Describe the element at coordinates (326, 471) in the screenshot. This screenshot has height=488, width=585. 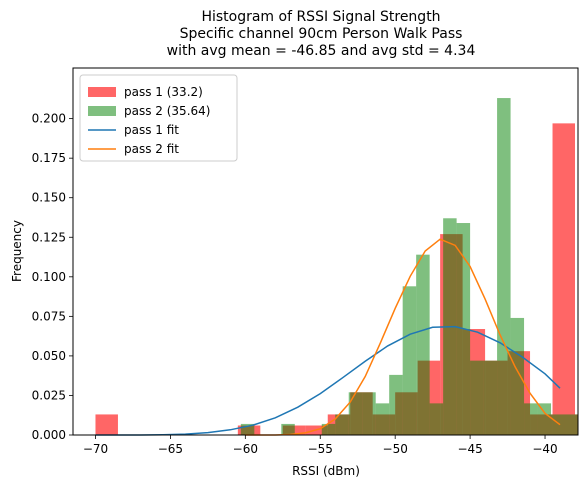
I see `x-axis-label: RSSI (dBm)` at that location.